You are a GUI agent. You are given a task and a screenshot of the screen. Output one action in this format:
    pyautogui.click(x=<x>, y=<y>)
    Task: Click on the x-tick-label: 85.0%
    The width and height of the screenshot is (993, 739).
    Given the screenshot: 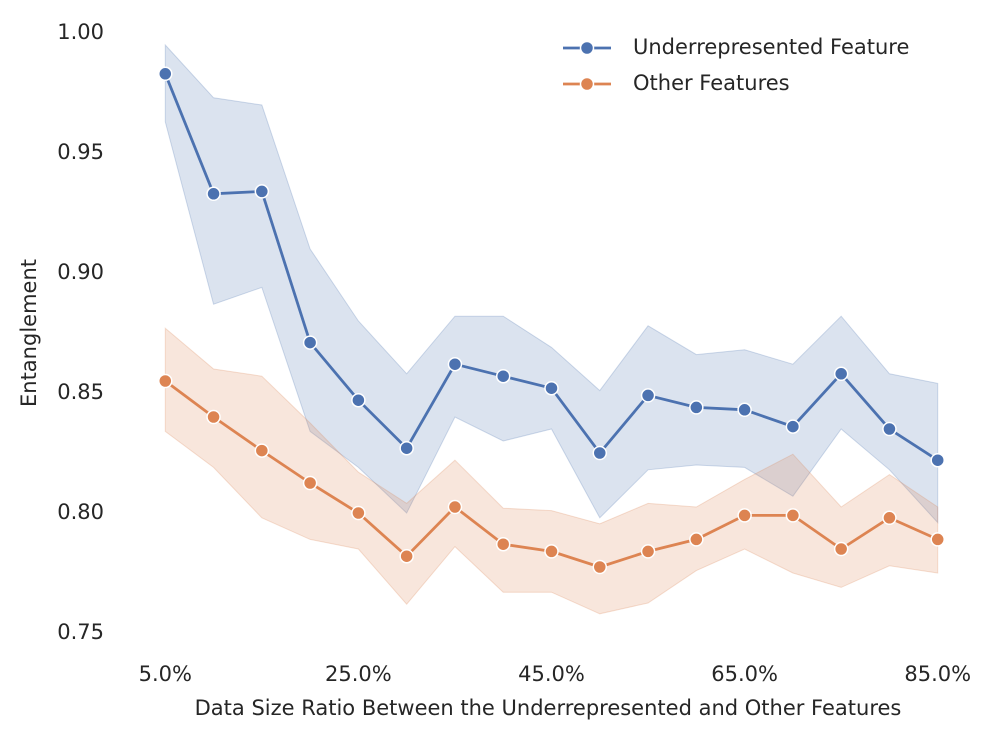 What is the action you would take?
    pyautogui.click(x=937, y=674)
    